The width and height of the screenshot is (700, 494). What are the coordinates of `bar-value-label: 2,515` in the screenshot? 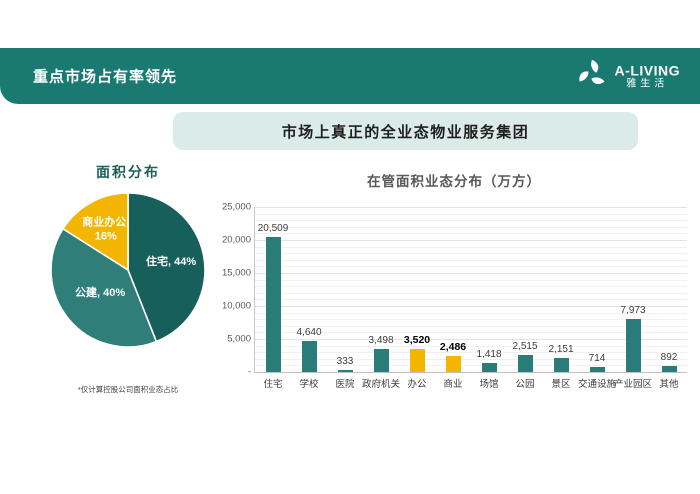 It's located at (525, 347).